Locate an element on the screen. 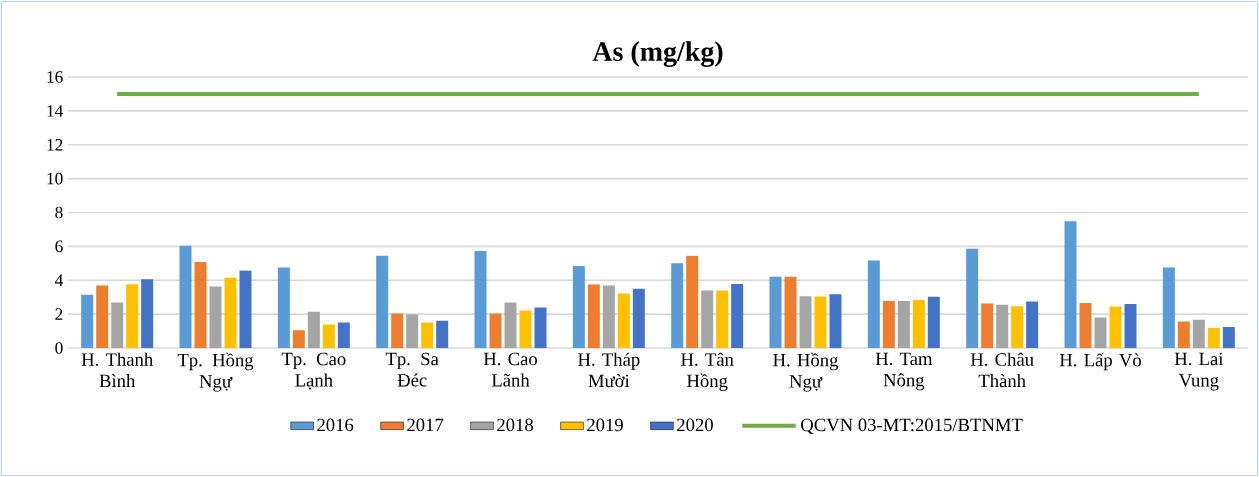  y-tick-label: 12 is located at coordinates (55, 145).